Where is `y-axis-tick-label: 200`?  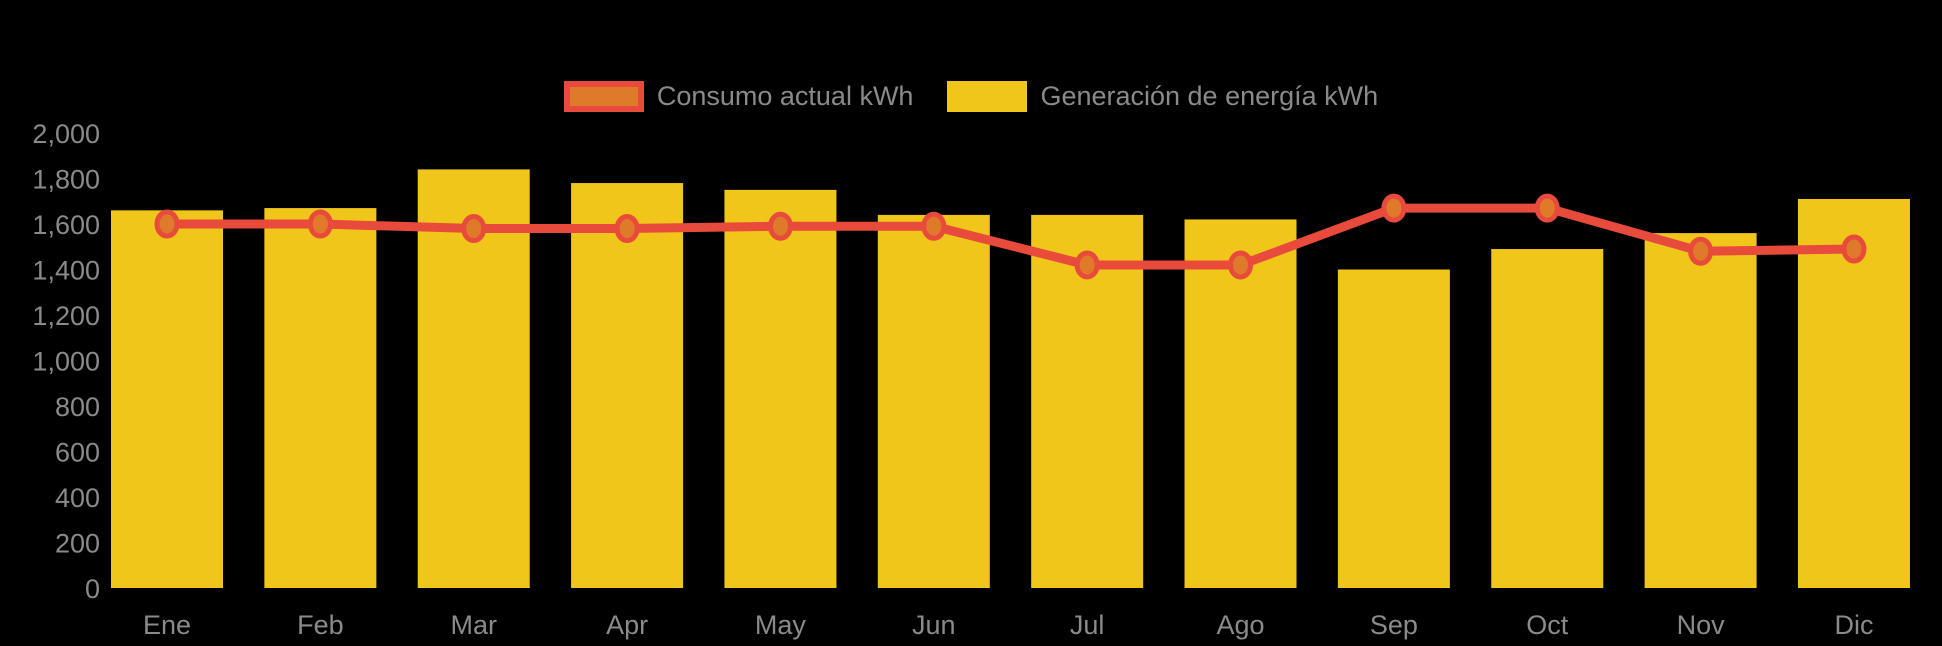 y-axis-tick-label: 200 is located at coordinates (77, 544).